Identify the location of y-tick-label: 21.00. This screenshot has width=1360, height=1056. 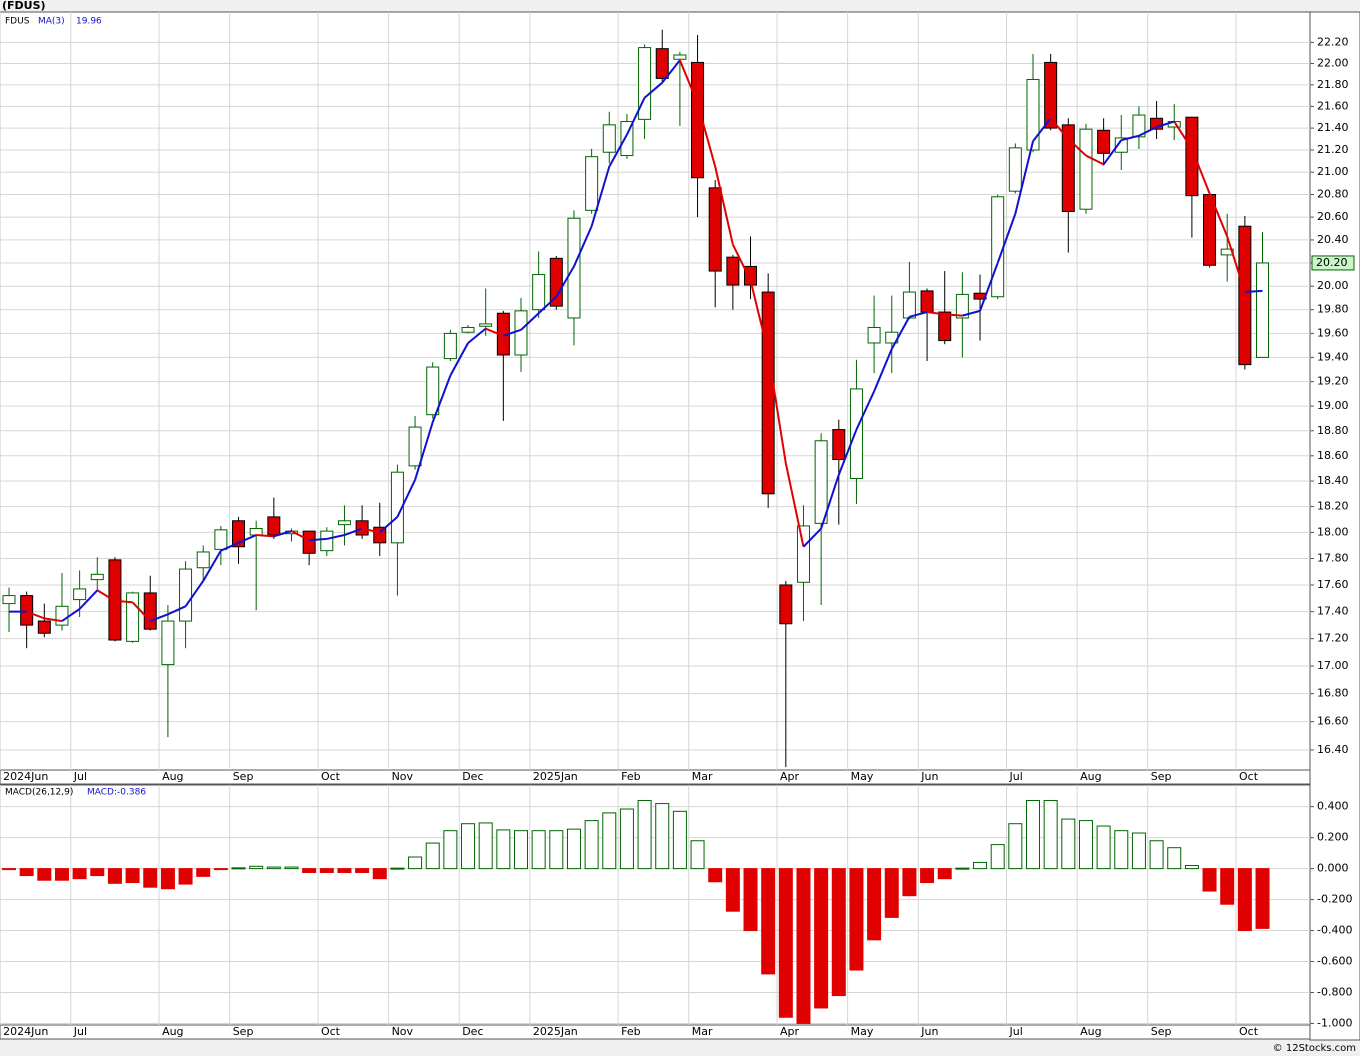
(1333, 171).